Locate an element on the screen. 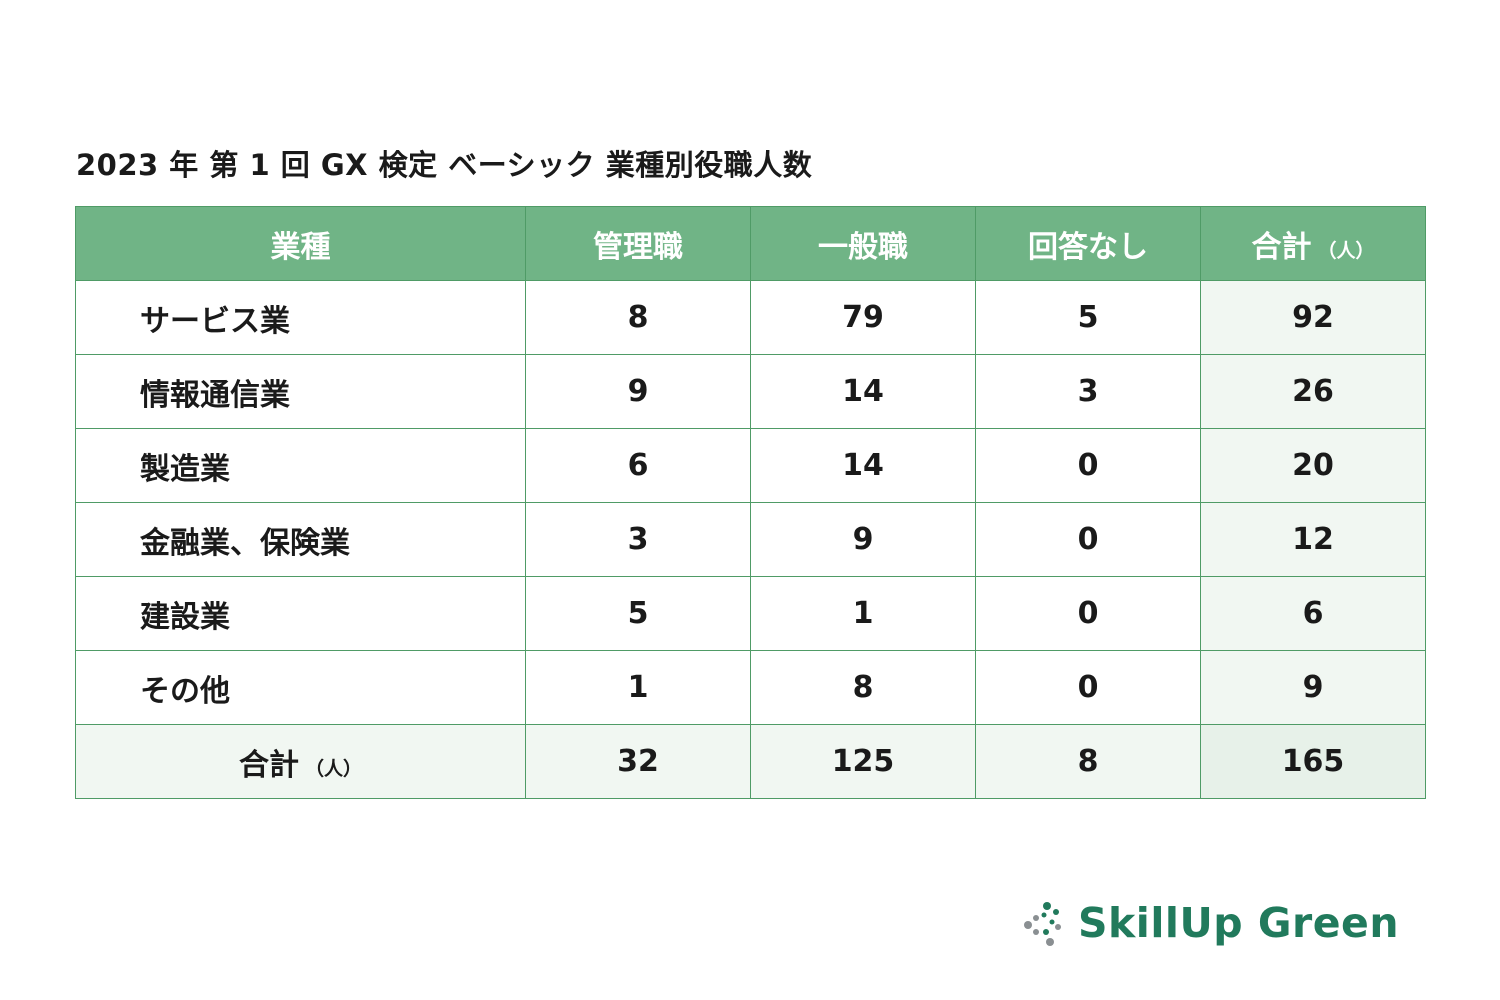 The image size is (1500, 1000). table-row: 製造業 6 14 0 20 is located at coordinates (750, 465).